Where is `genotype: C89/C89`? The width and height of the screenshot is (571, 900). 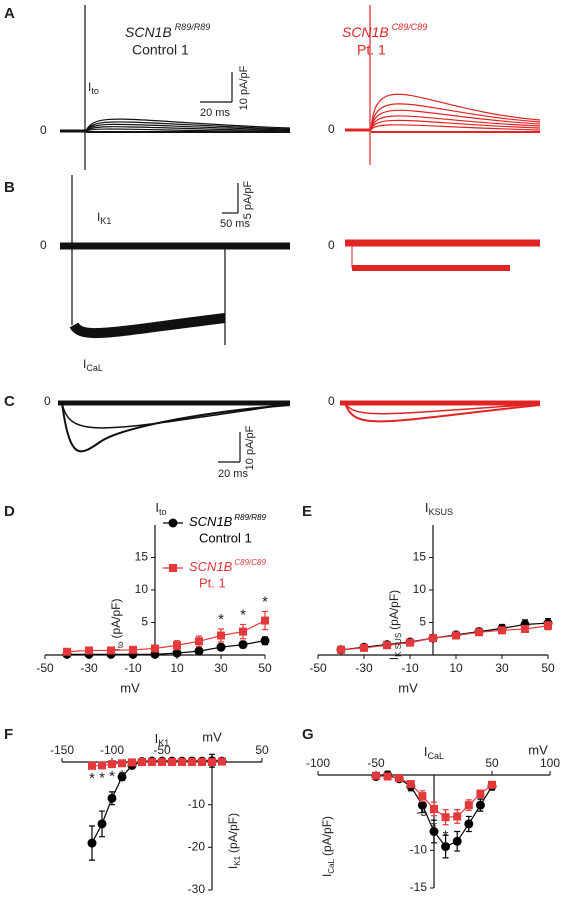 genotype: C89/C89 is located at coordinates (410, 27).